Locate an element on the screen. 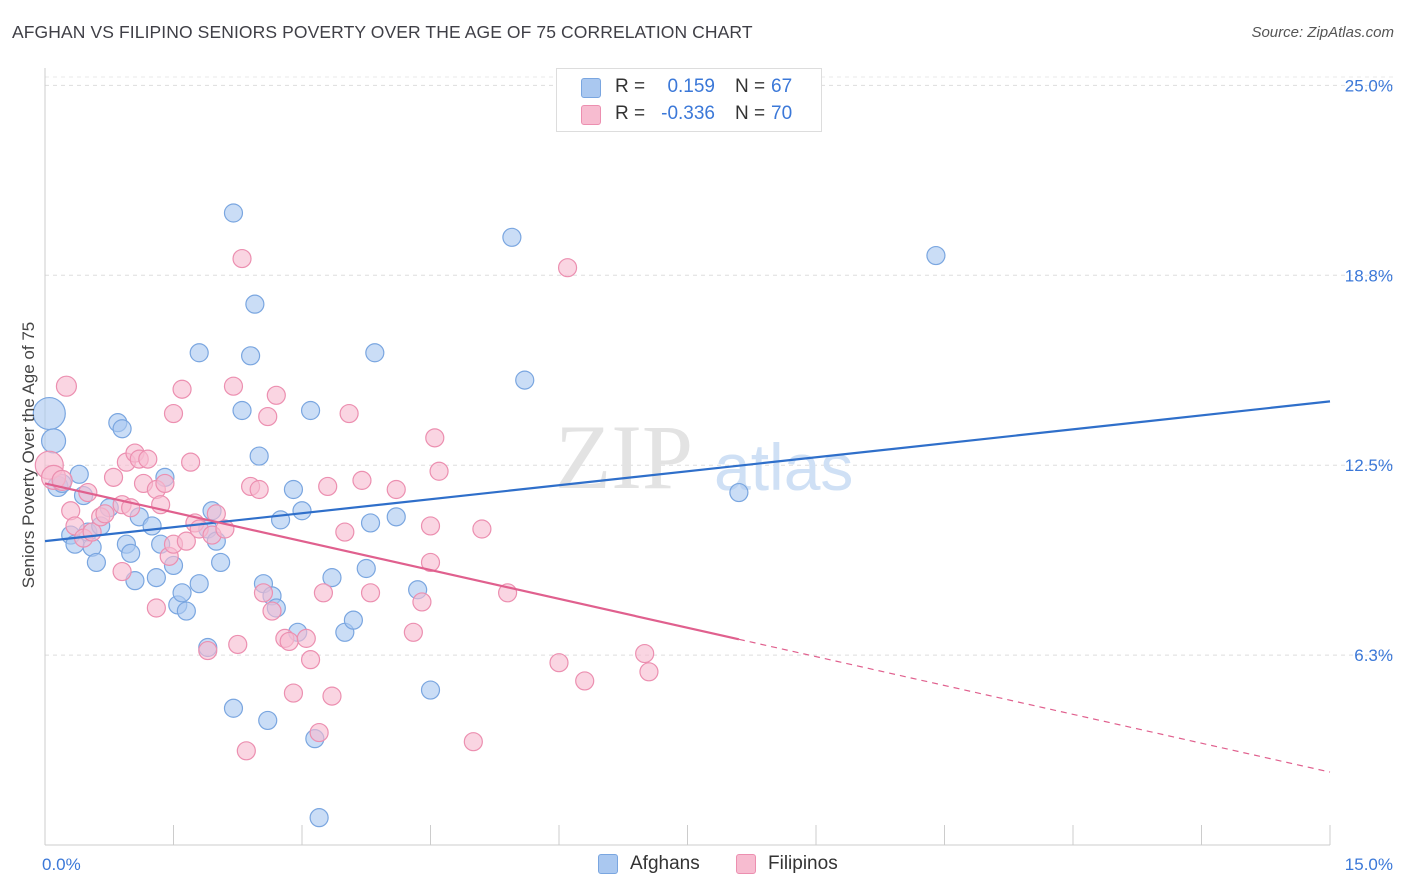 This screenshot has width=1406, height=892. y-tick-label: 12.5% is located at coordinates (1369, 465).